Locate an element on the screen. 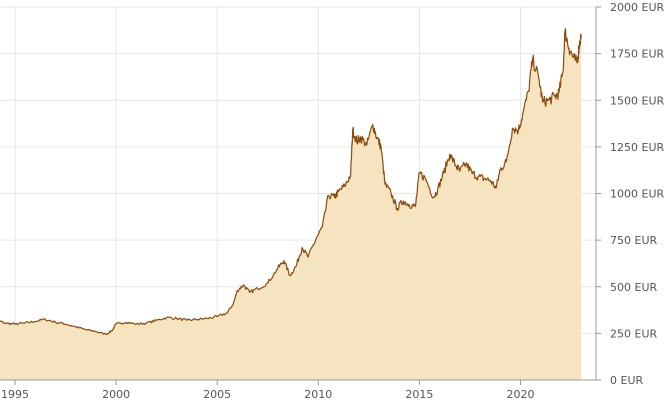 The image size is (664, 402). y-tick-label: 500 EUR is located at coordinates (633, 287).